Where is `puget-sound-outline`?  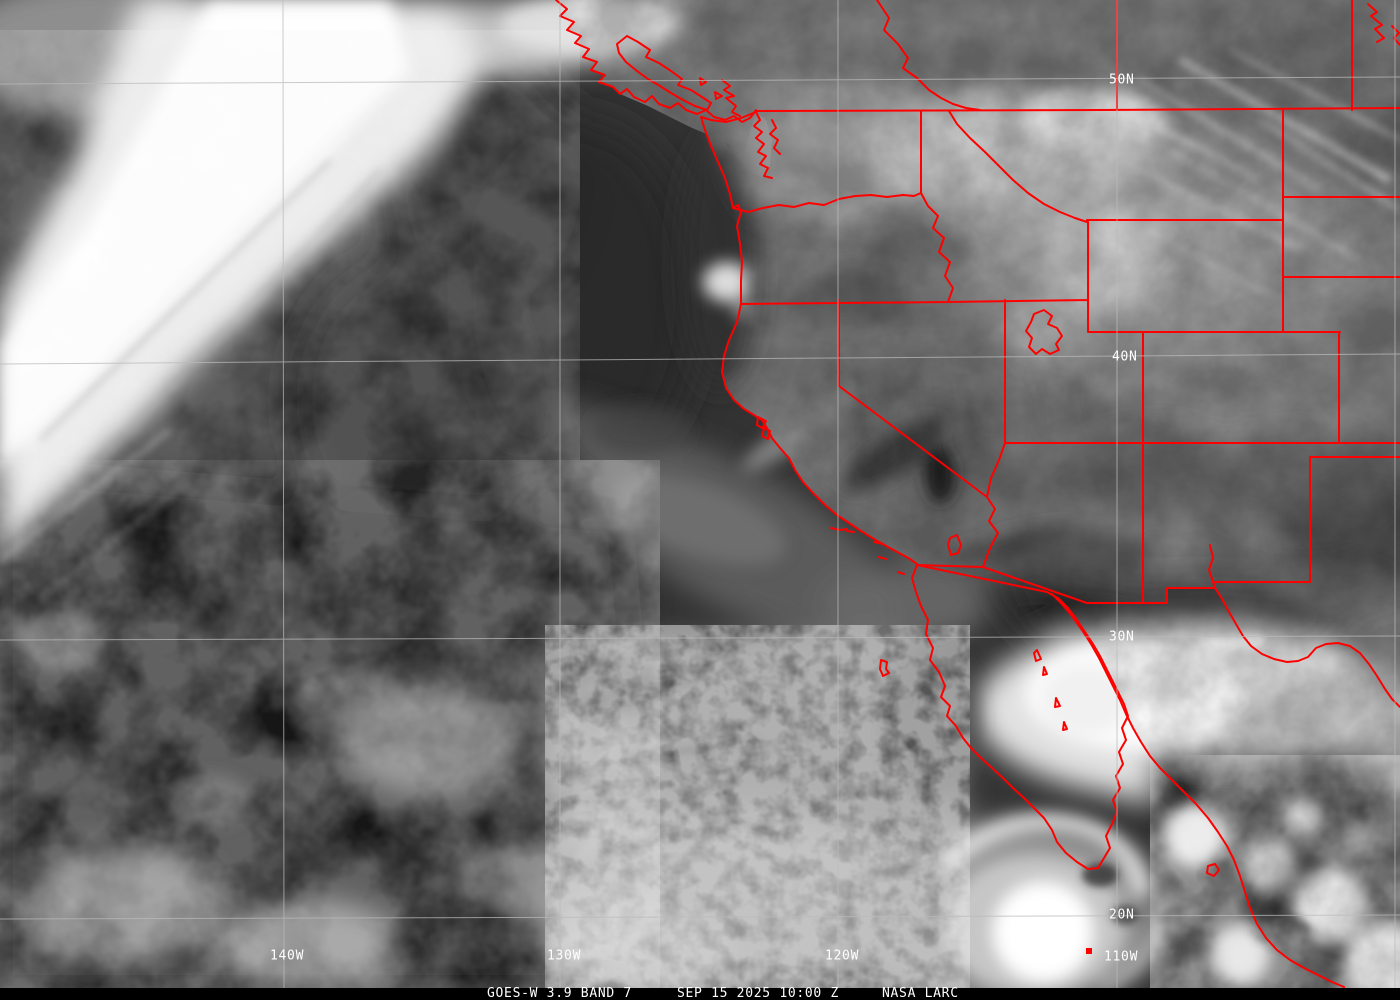 puget-sound-outline is located at coordinates (763, 145).